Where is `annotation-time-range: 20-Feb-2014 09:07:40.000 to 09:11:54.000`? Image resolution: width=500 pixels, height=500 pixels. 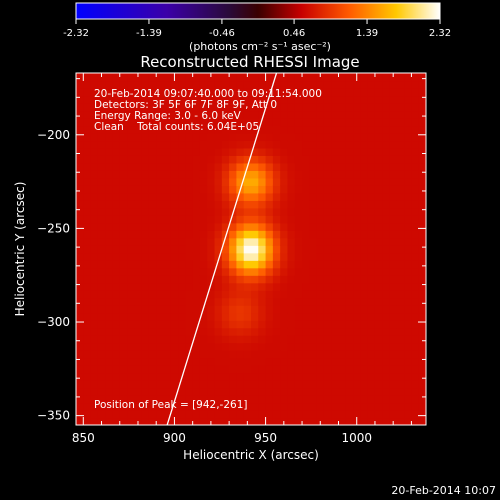
annotation-time-range: 20-Feb-2014 09:07:40.000 to 09:11:54.000 is located at coordinates (208, 94).